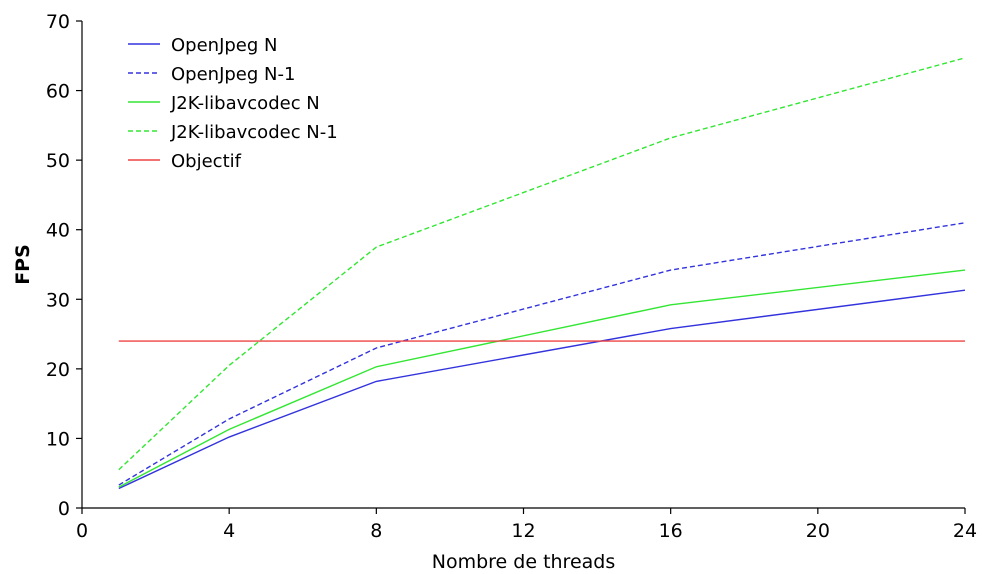  I want to click on x-tick-label: 24, so click(965, 531).